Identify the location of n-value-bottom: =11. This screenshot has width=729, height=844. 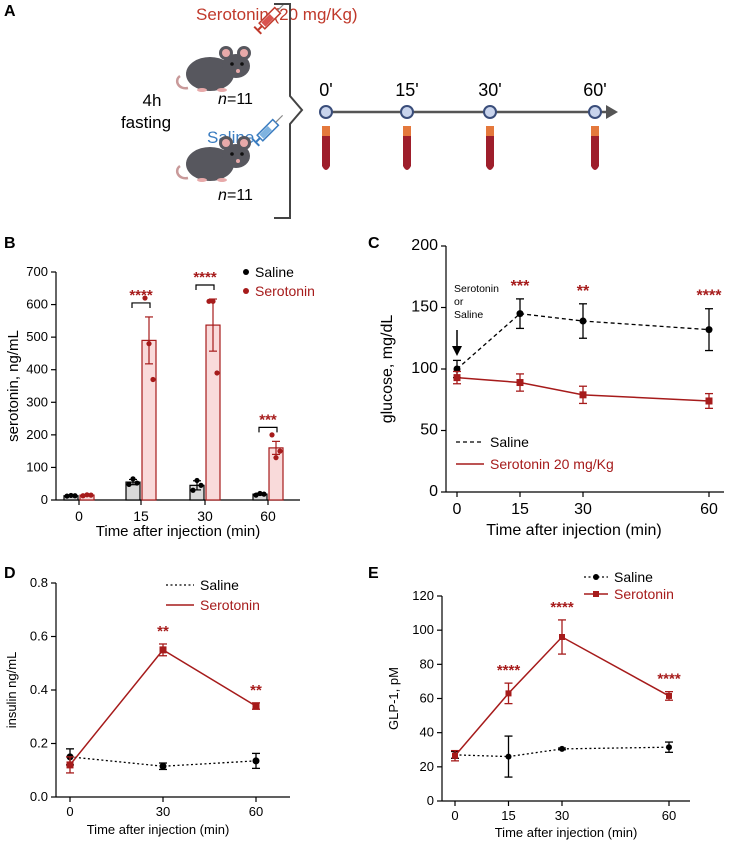
(240, 195).